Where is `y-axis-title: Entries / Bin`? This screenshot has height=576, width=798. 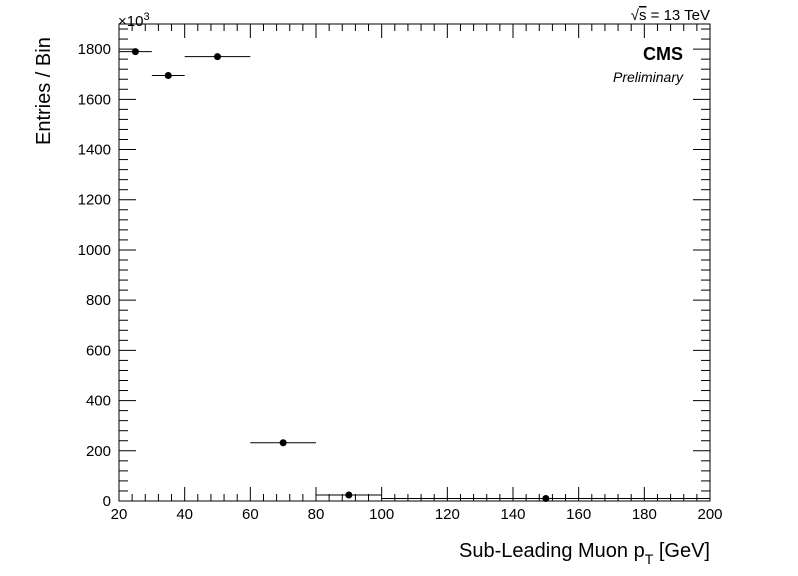
y-axis-title: Entries / Bin is located at coordinates (44, 91).